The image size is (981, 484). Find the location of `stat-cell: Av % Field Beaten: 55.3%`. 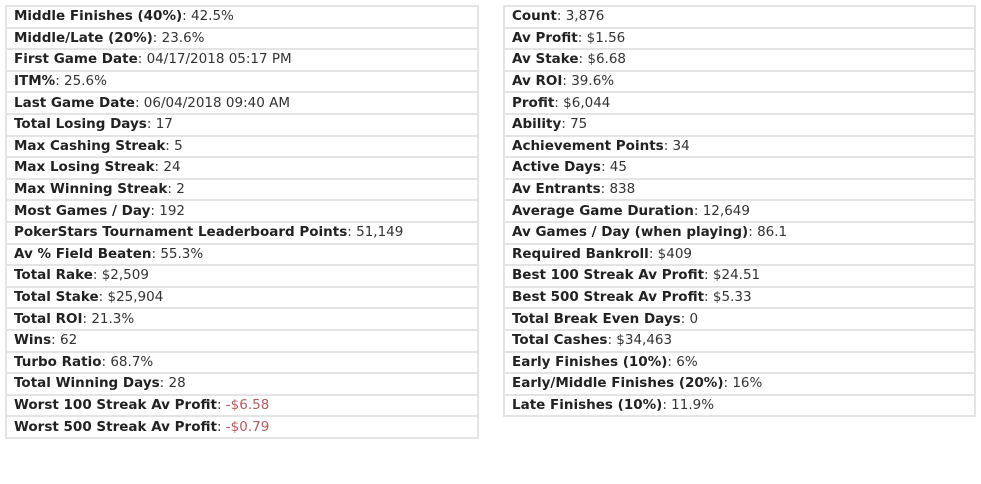

stat-cell: Av % Field Beaten: 55.3% is located at coordinates (242, 254).